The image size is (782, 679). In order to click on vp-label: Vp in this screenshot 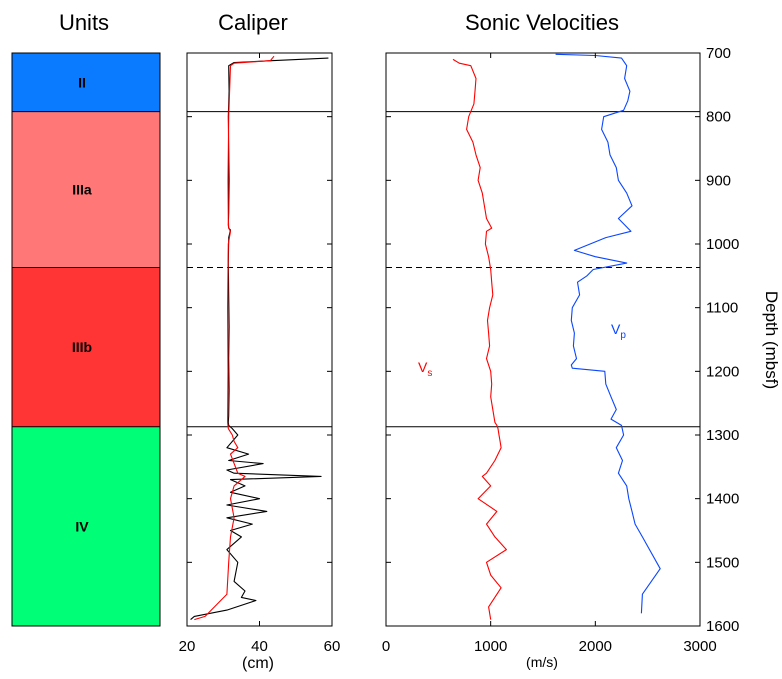, I will do `click(618, 331)`.